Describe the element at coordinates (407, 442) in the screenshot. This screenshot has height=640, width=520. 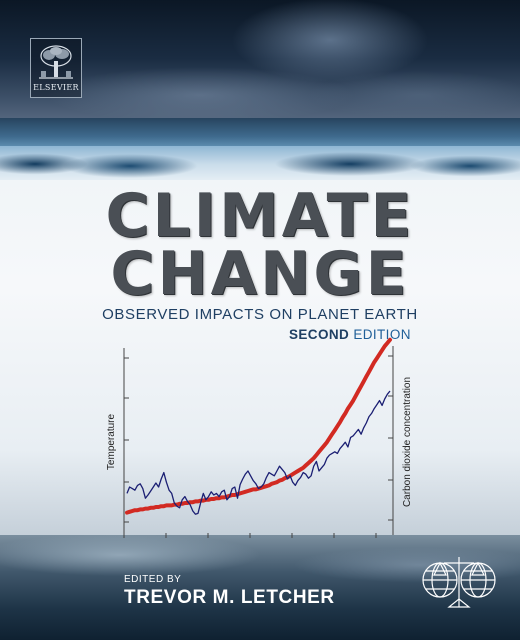
I see `right-axis-label: Carbon dioxide concentration` at that location.